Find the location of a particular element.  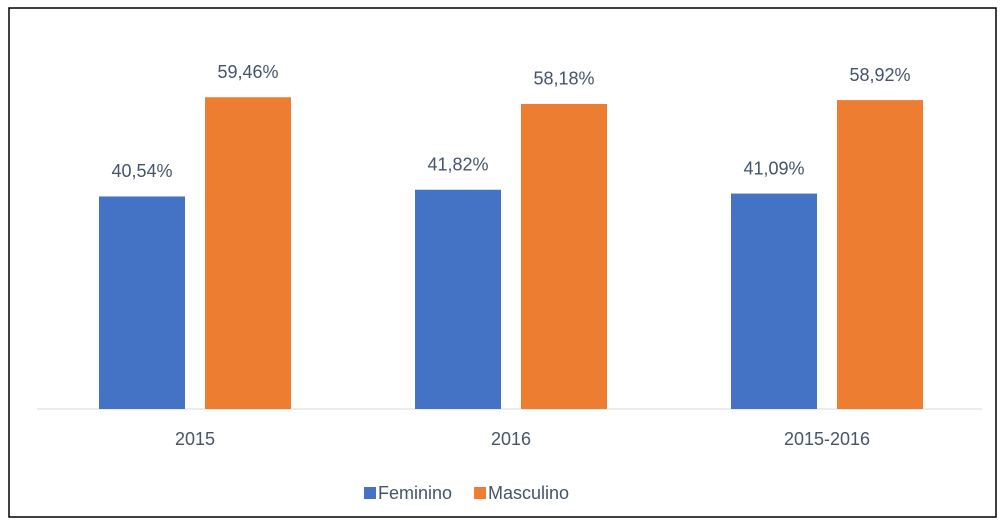

legend-label: Masculino is located at coordinates (528, 493).